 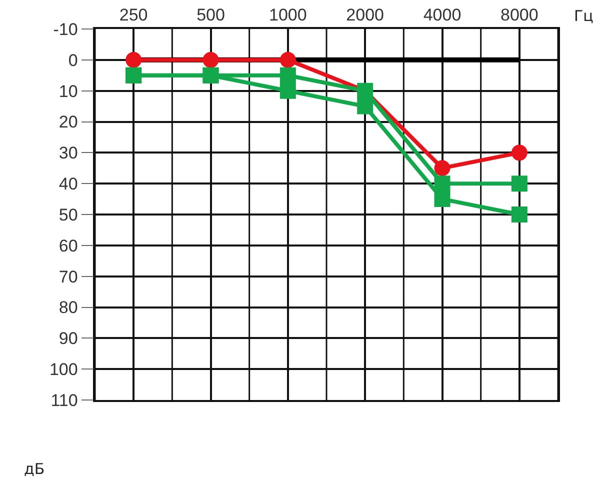 What do you see at coordinates (63, 370) in the screenshot?
I see `y-tick-label: 100` at bounding box center [63, 370].